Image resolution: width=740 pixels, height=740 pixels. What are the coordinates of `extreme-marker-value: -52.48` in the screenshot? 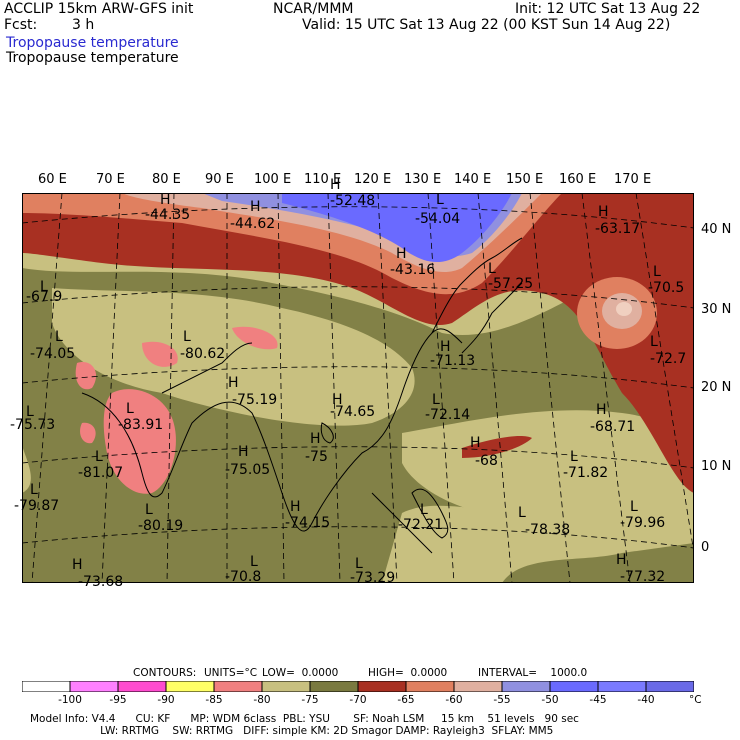 It's located at (353, 201).